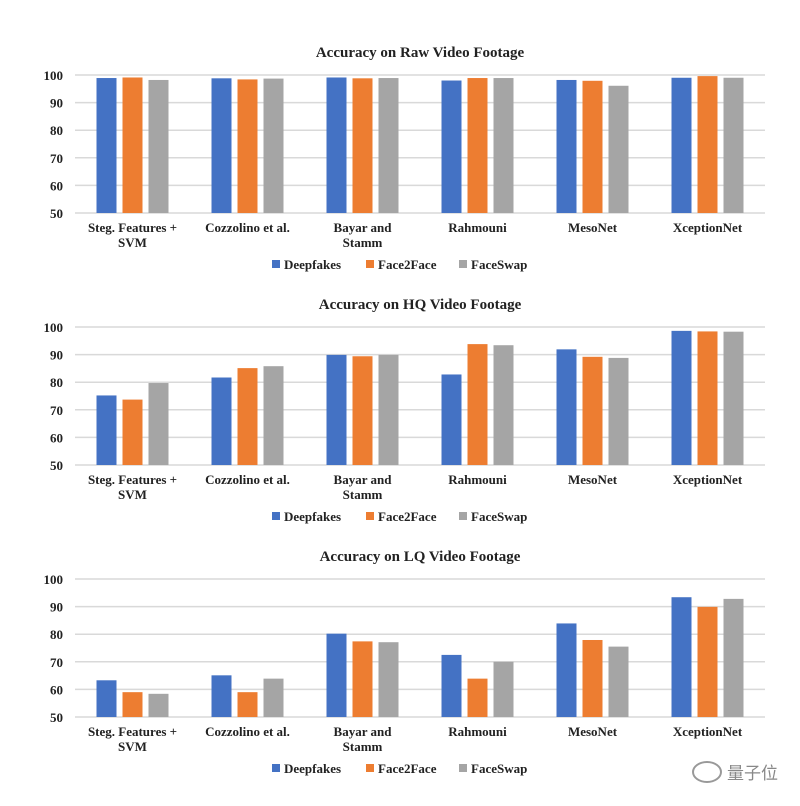 The width and height of the screenshot is (800, 806). What do you see at coordinates (707, 771) in the screenshot?
I see `wechat-icon` at bounding box center [707, 771].